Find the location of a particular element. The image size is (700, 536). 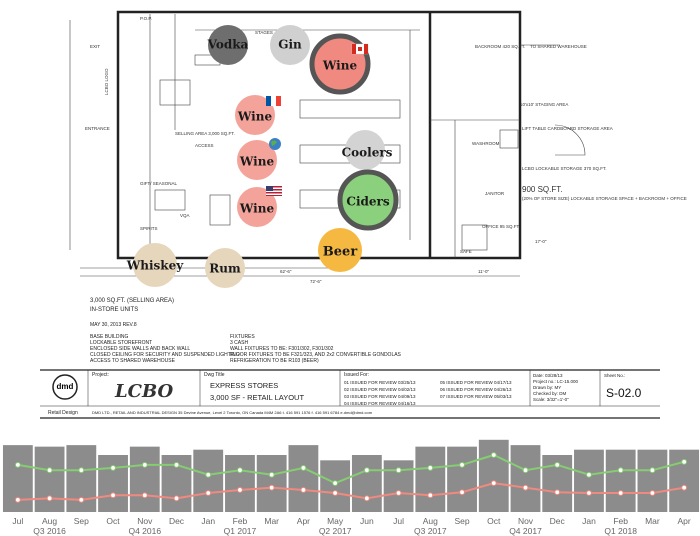

flag-usa is located at coordinates (274, 191).